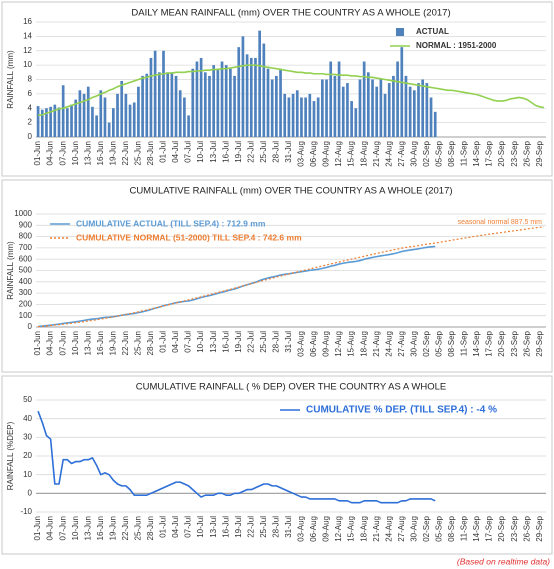 The width and height of the screenshot is (554, 569). Describe the element at coordinates (238, 527) in the screenshot. I see `x-tick-label: 19-Jul` at that location.